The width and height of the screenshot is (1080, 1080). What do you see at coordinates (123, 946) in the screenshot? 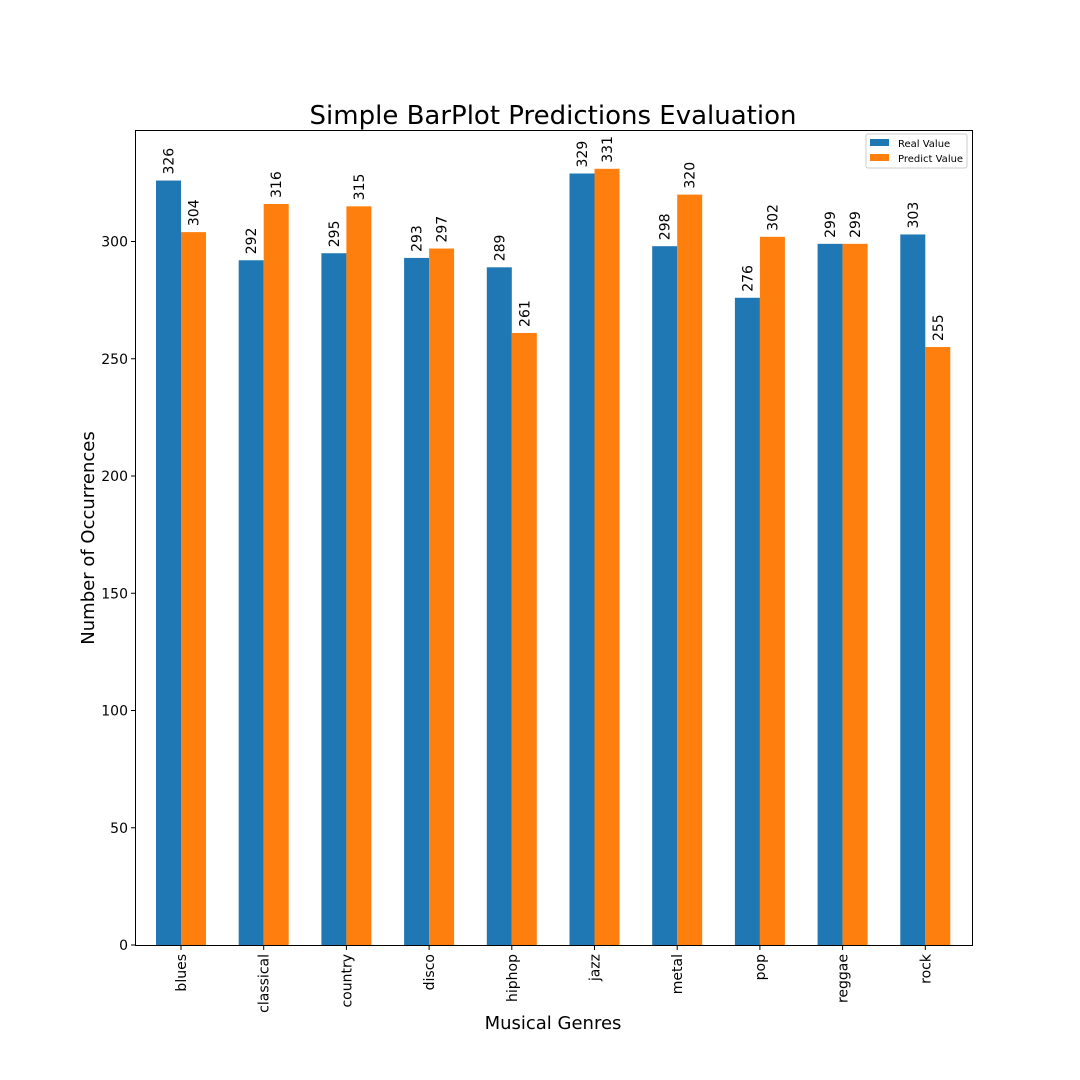
I see `y-tick-label-0: 0` at bounding box center [123, 946].